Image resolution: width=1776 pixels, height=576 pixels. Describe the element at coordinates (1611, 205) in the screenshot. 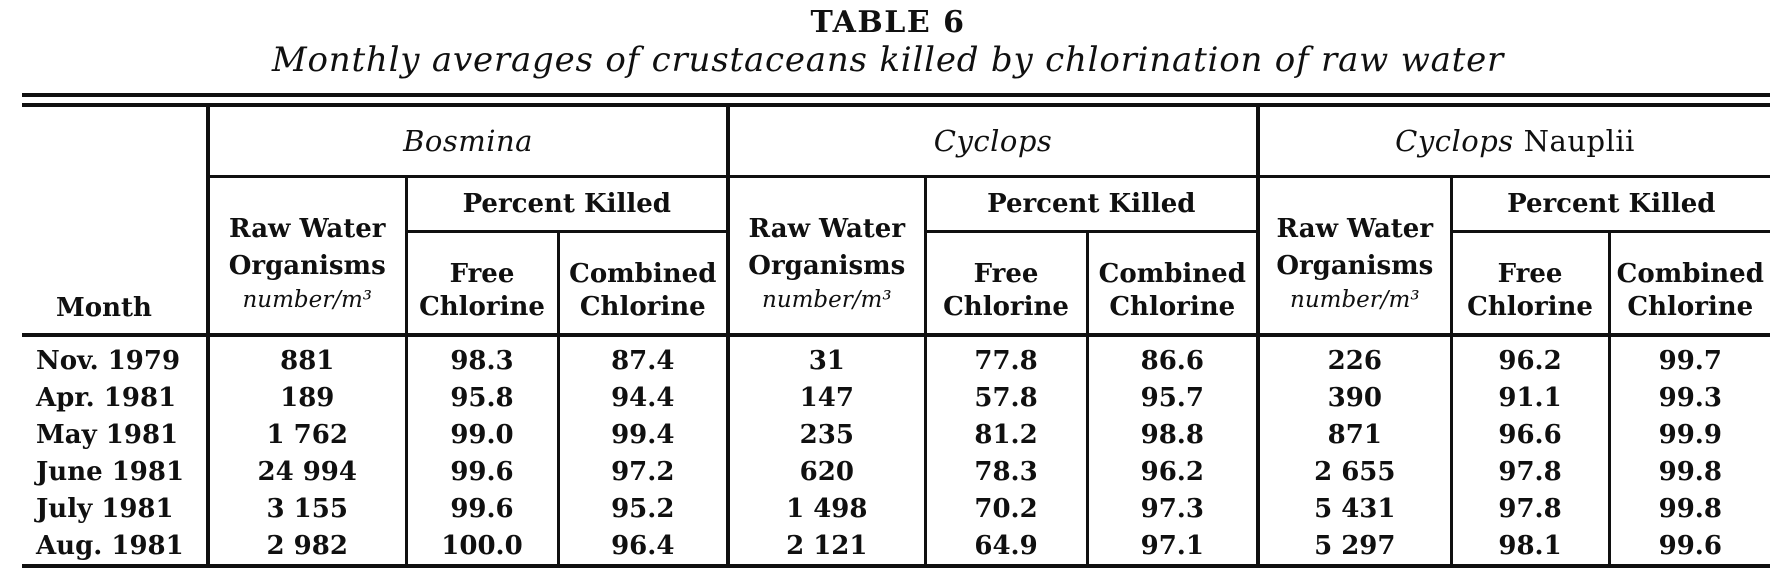

I see `percent-killed-header-nauplii: Percent Killed` at that location.